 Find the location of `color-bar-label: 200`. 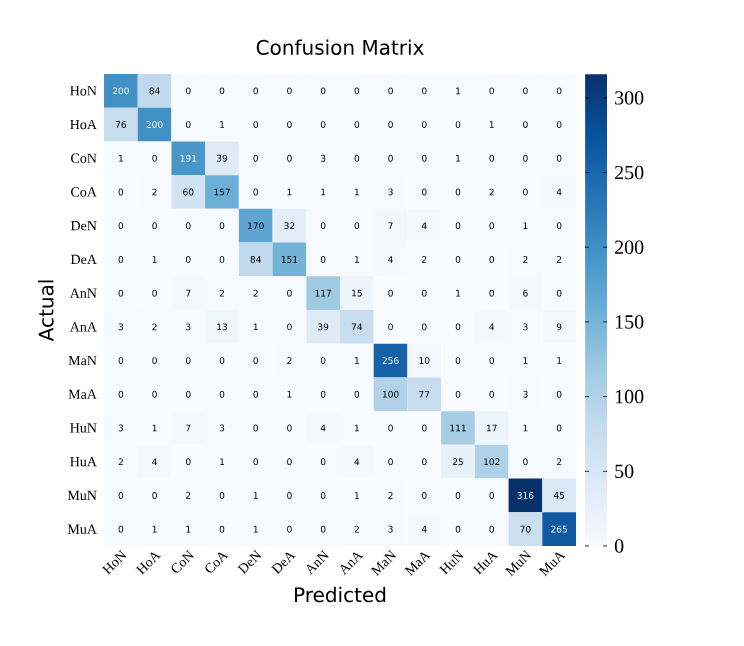

color-bar-label: 200 is located at coordinates (629, 247).